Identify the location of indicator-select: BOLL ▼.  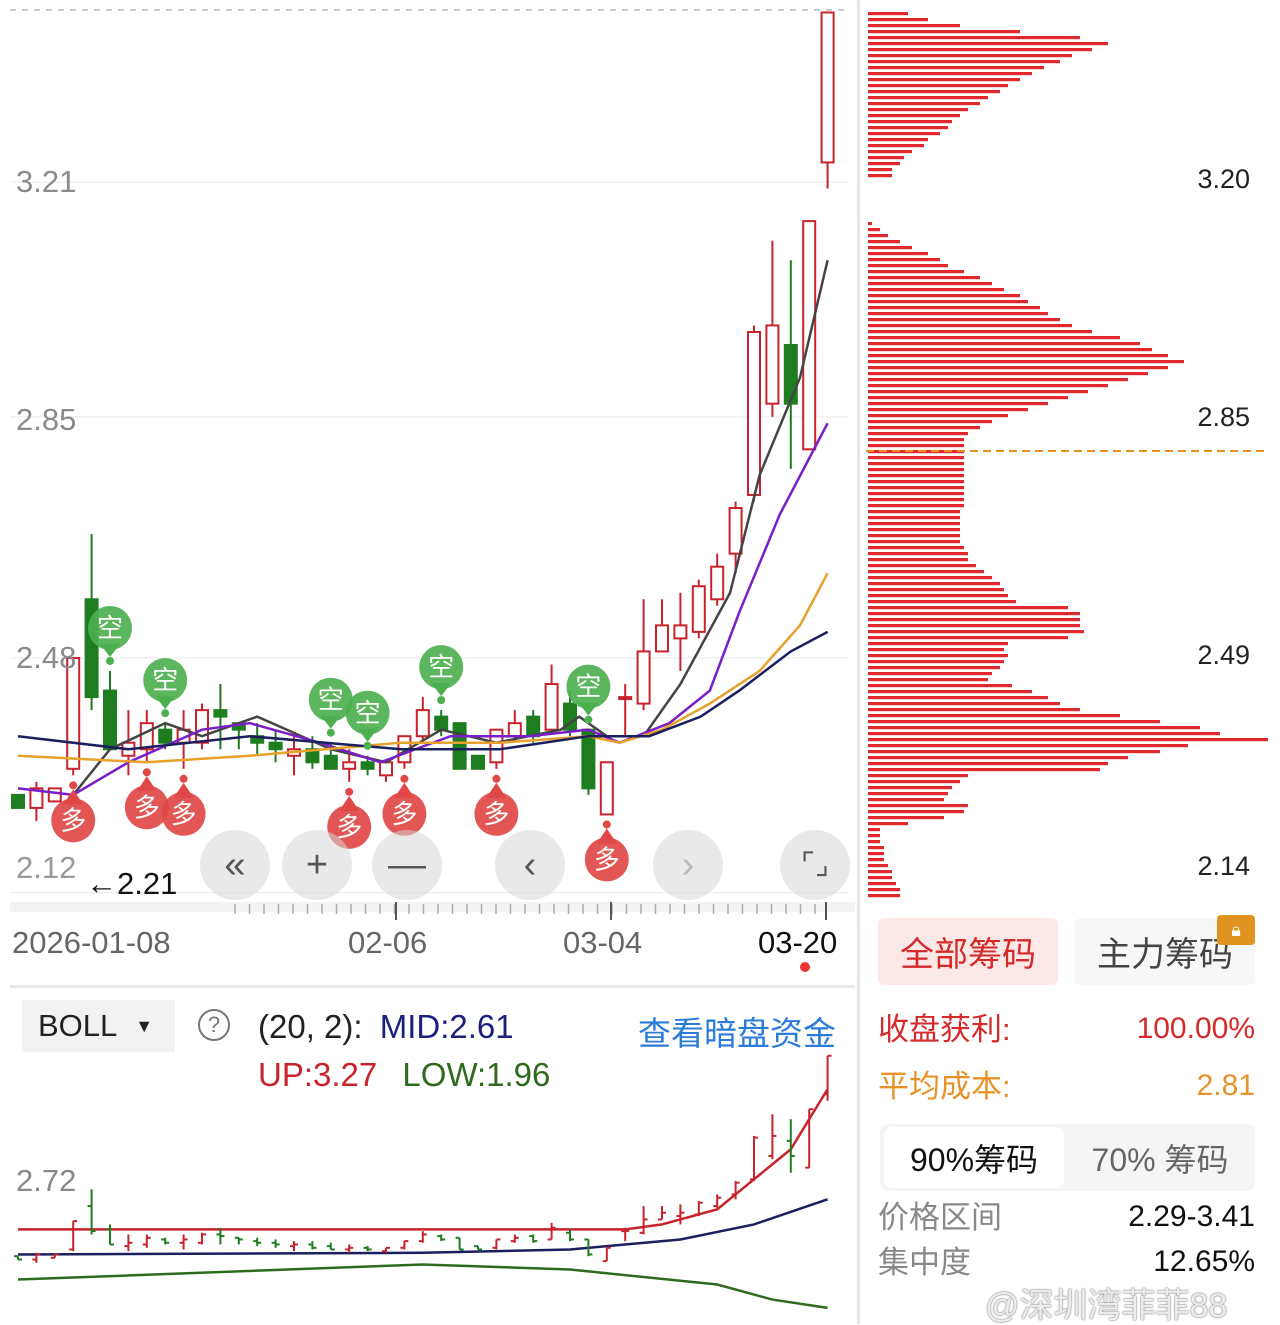
(98, 1026).